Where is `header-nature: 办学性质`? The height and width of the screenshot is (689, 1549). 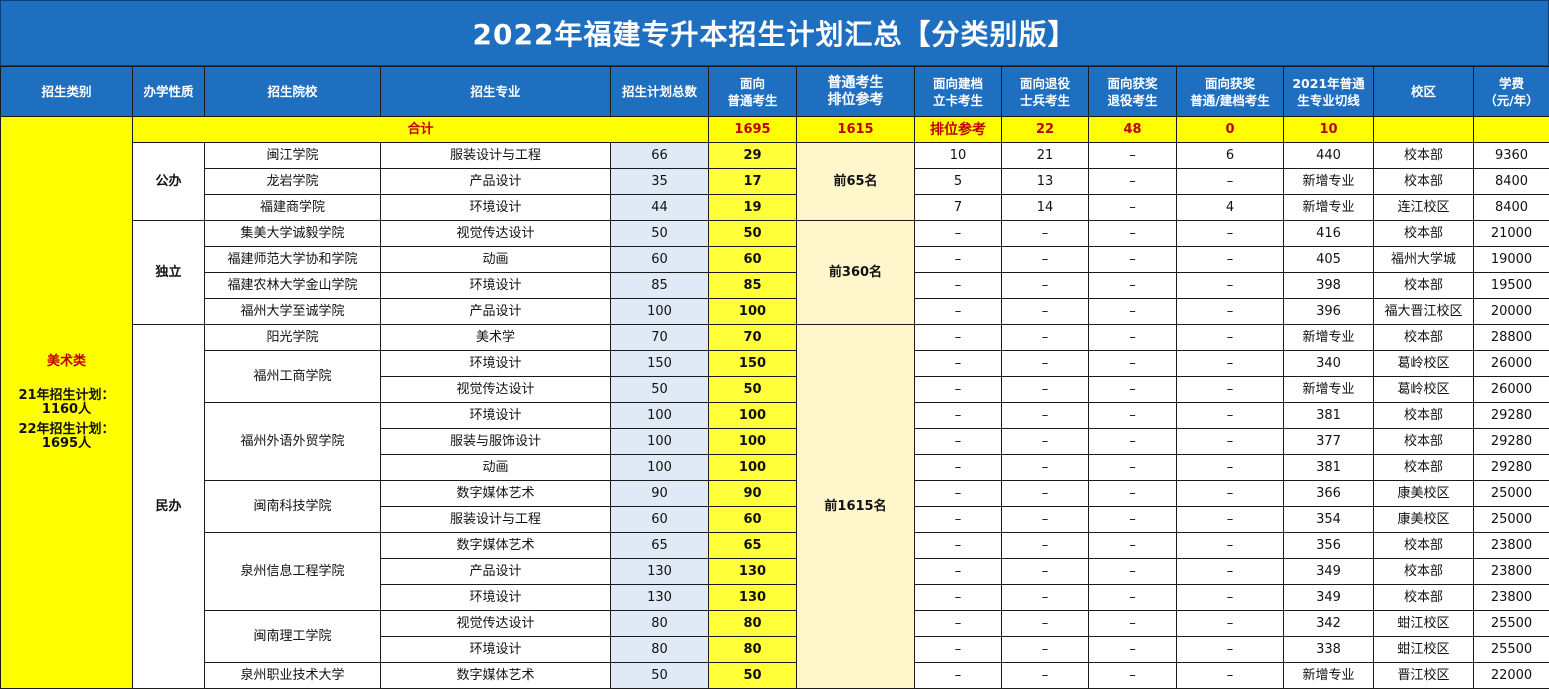
header-nature: 办学性质 is located at coordinates (168, 91).